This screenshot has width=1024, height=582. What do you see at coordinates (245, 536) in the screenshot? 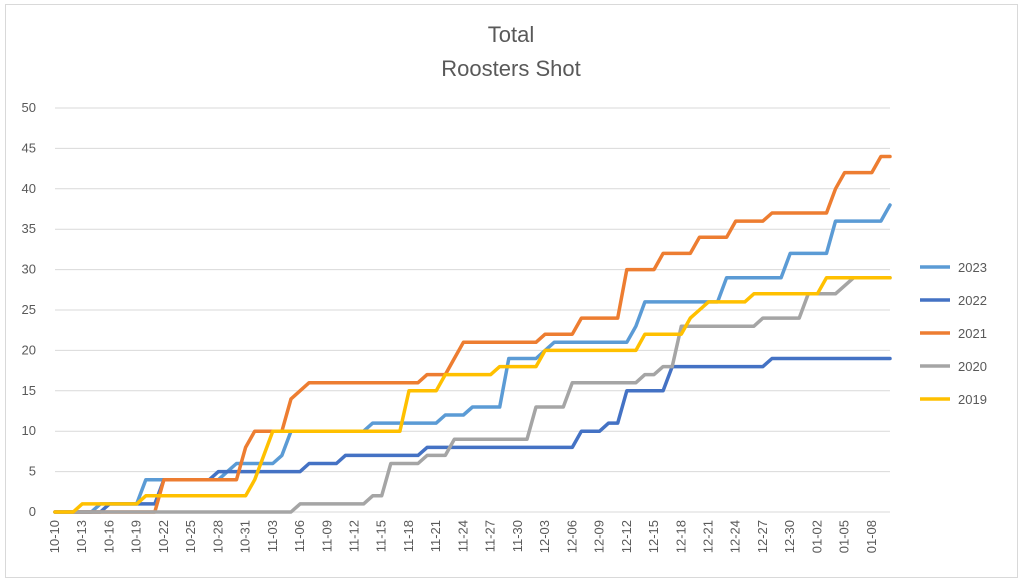
I see `x-tick-label: 10-31` at bounding box center [245, 536].